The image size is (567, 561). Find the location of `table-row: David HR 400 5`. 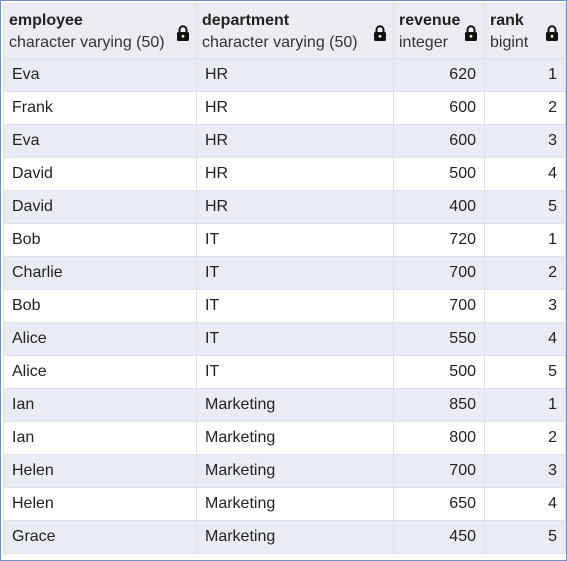

table-row: David HR 400 5 is located at coordinates (284, 207).